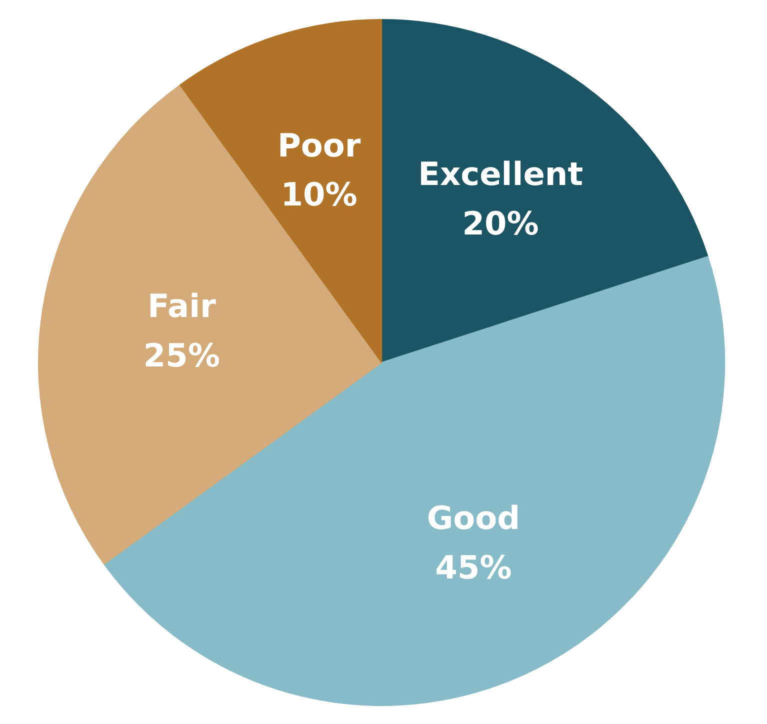  Describe the element at coordinates (500, 174) in the screenshot. I see `slice-label: Excellent` at that location.